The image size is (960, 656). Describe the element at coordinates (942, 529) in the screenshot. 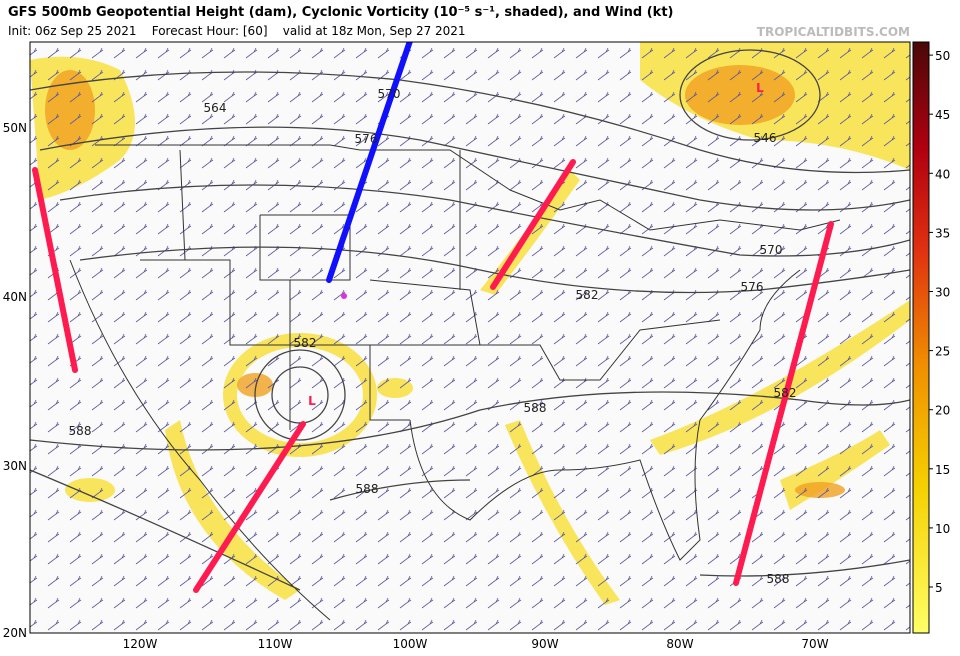

I see `colorbar-tick-label: 10` at that location.